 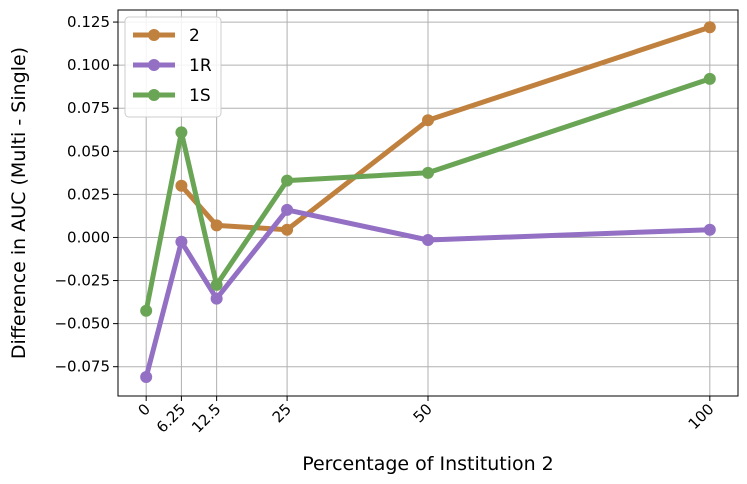 I want to click on y-tick-label: −0.025, so click(x=82, y=281).